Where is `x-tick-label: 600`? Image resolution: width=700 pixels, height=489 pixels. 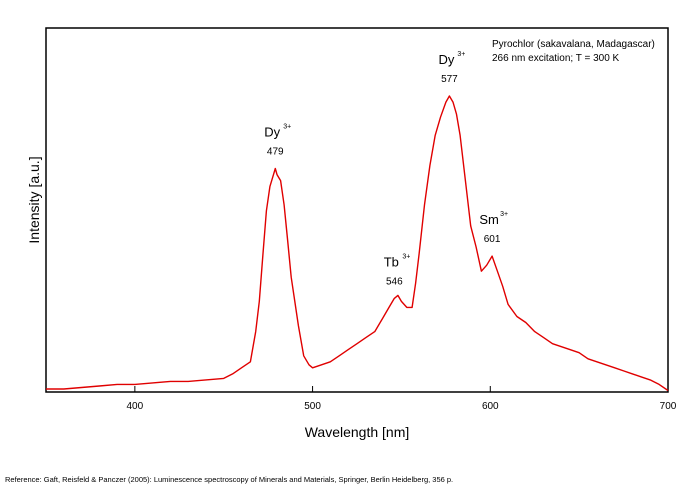 x-tick-label: 600 is located at coordinates (490, 406).